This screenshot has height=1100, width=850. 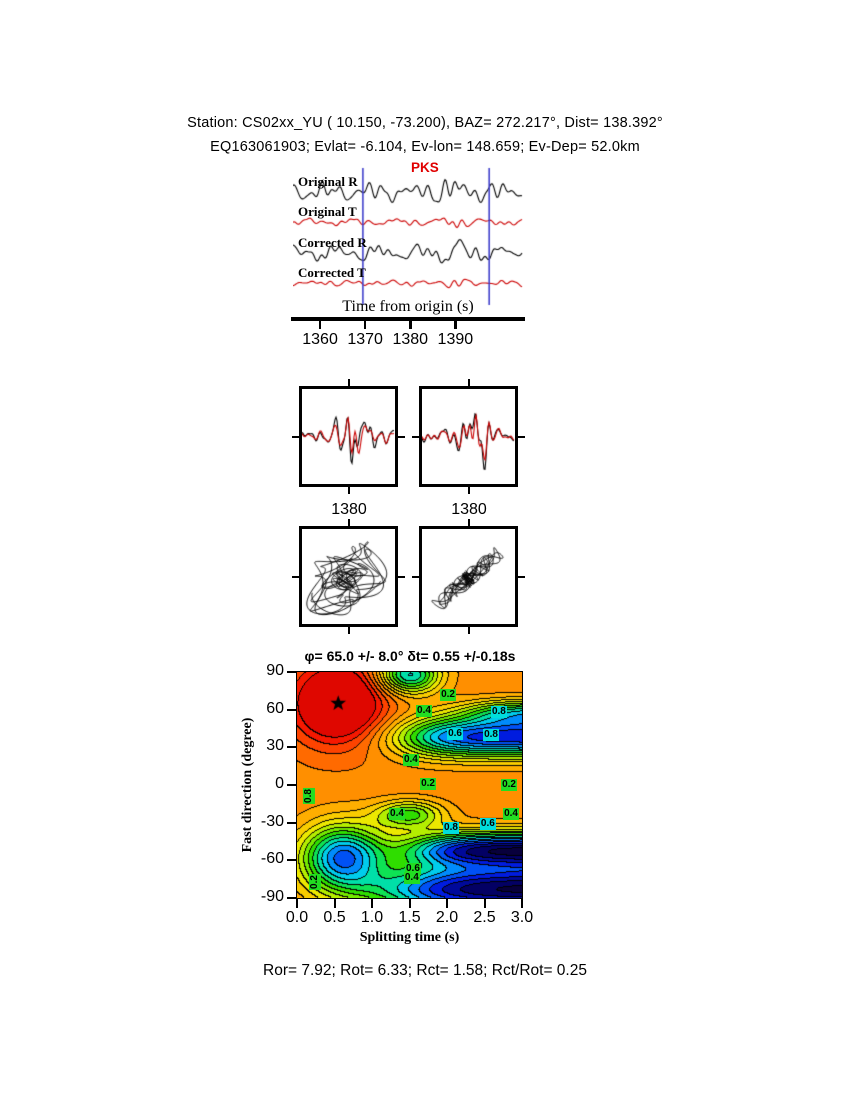 I want to click on error-surface-canvas, so click(x=409, y=785).